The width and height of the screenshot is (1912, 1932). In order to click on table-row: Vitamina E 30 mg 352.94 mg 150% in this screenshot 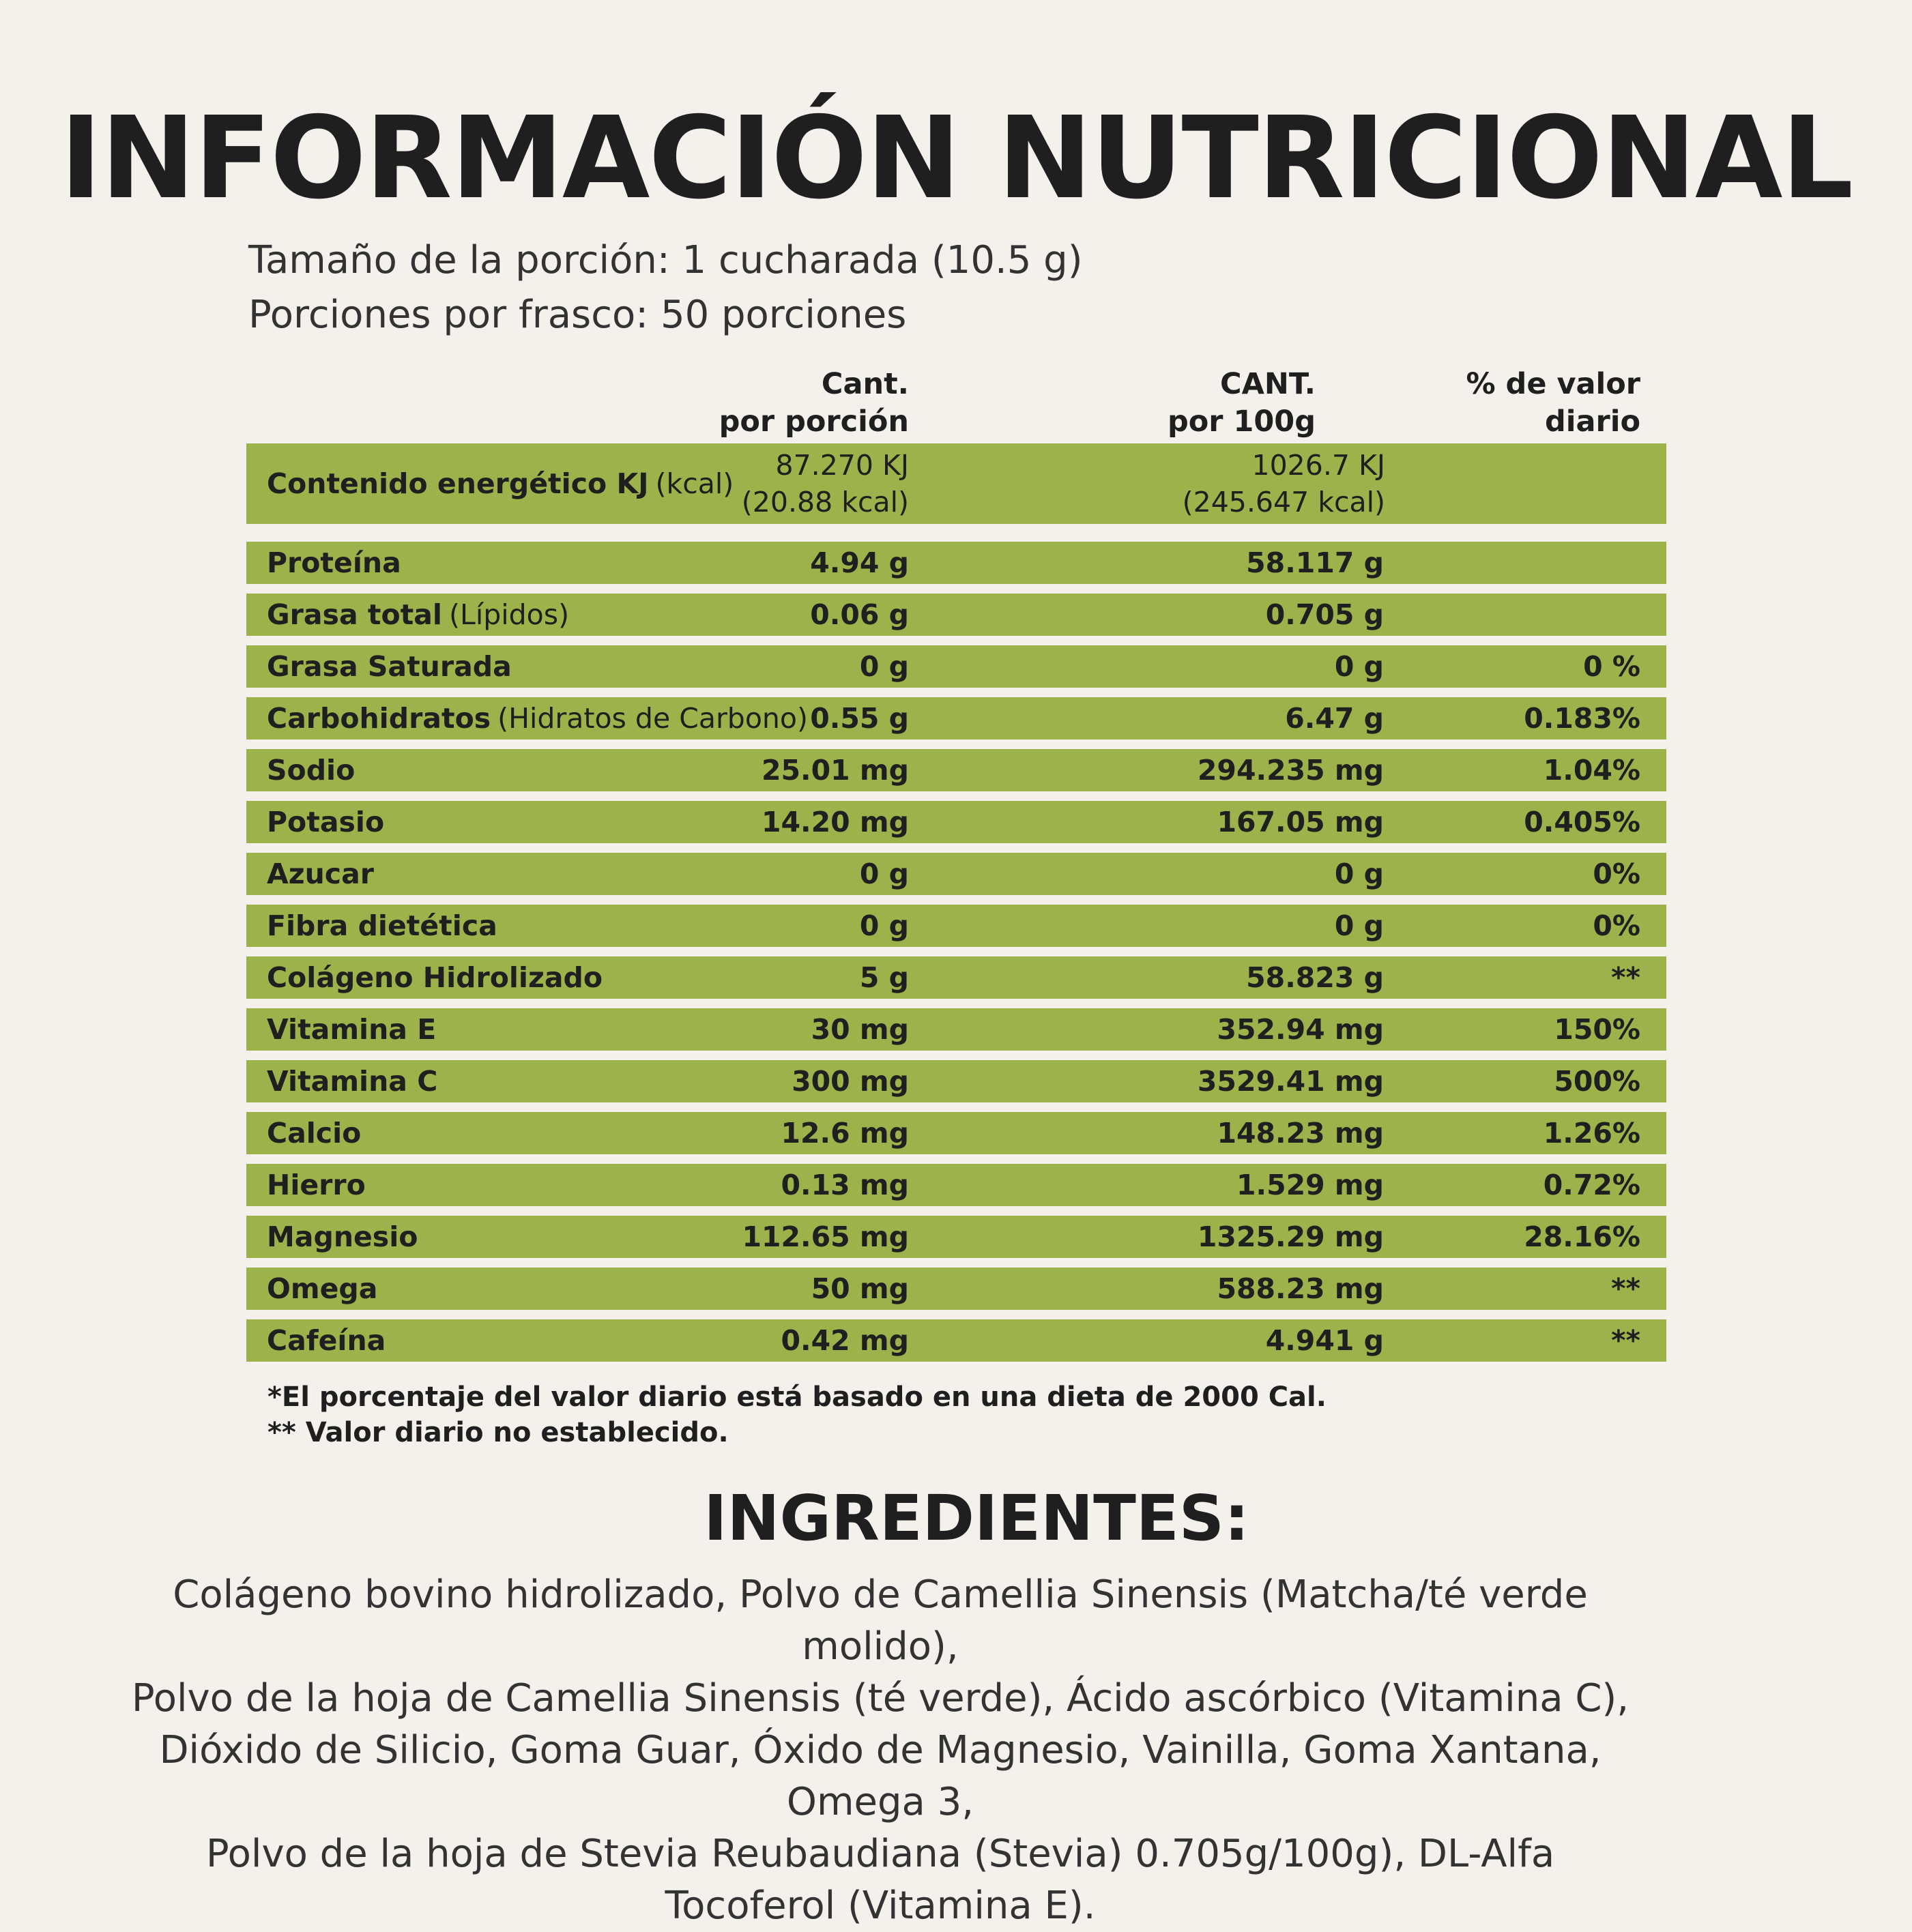, I will do `click(956, 1029)`.